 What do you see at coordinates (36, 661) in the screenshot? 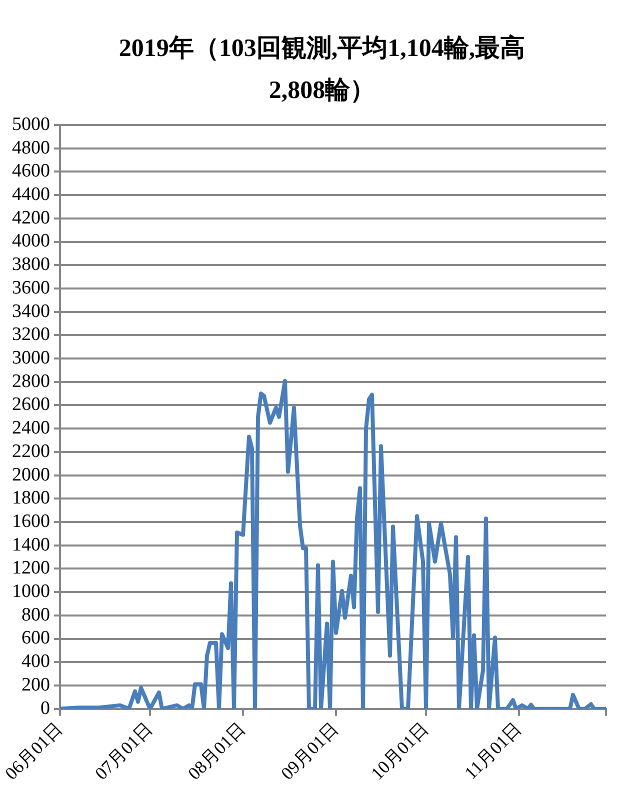
I see `y-tick-label: 400` at bounding box center [36, 661].